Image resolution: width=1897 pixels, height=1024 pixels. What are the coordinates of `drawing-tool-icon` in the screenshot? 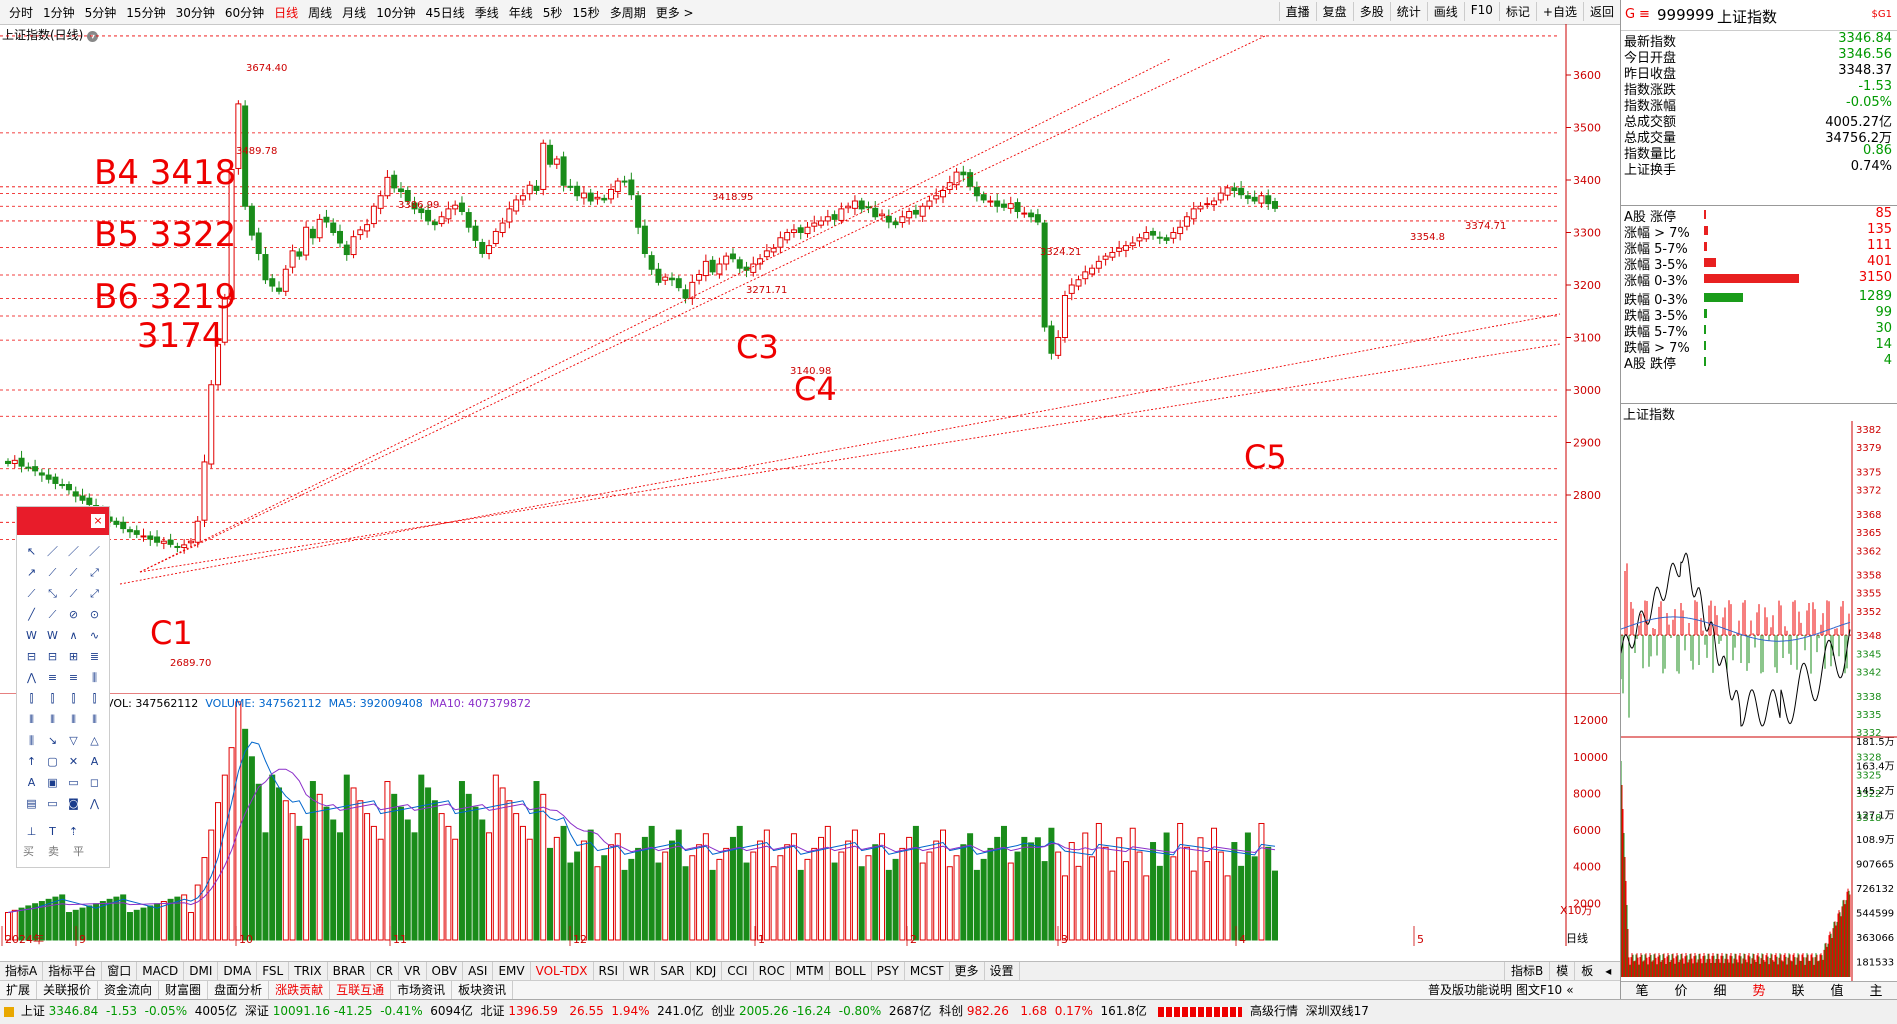 It's located at (94, 824).